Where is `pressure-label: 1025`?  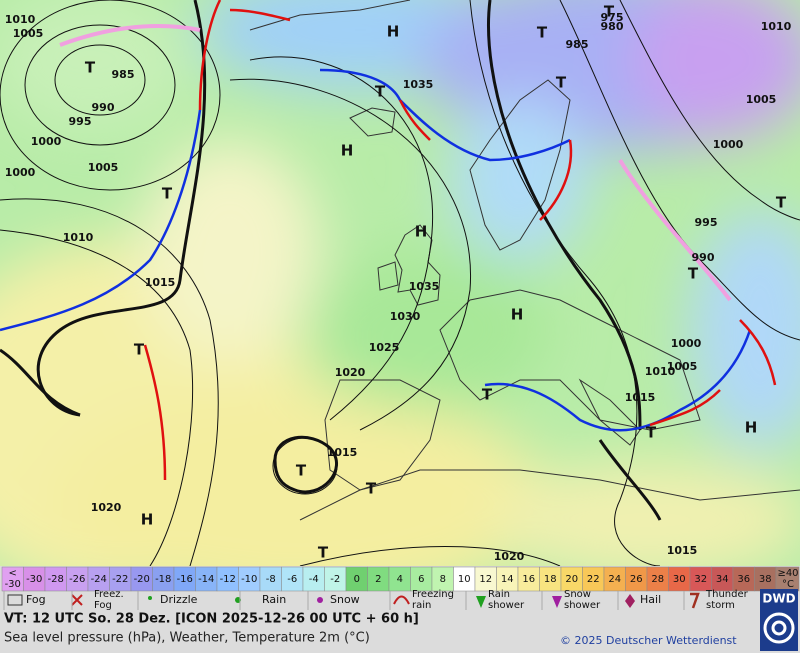 pressure-label: 1025 is located at coordinates (384, 347).